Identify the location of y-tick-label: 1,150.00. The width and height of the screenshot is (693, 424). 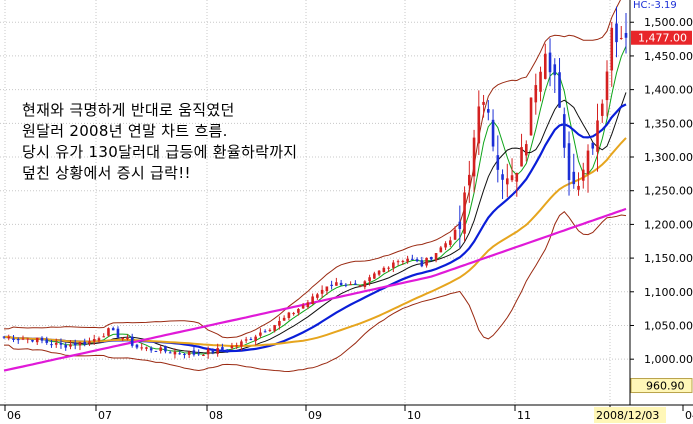
(668, 258).